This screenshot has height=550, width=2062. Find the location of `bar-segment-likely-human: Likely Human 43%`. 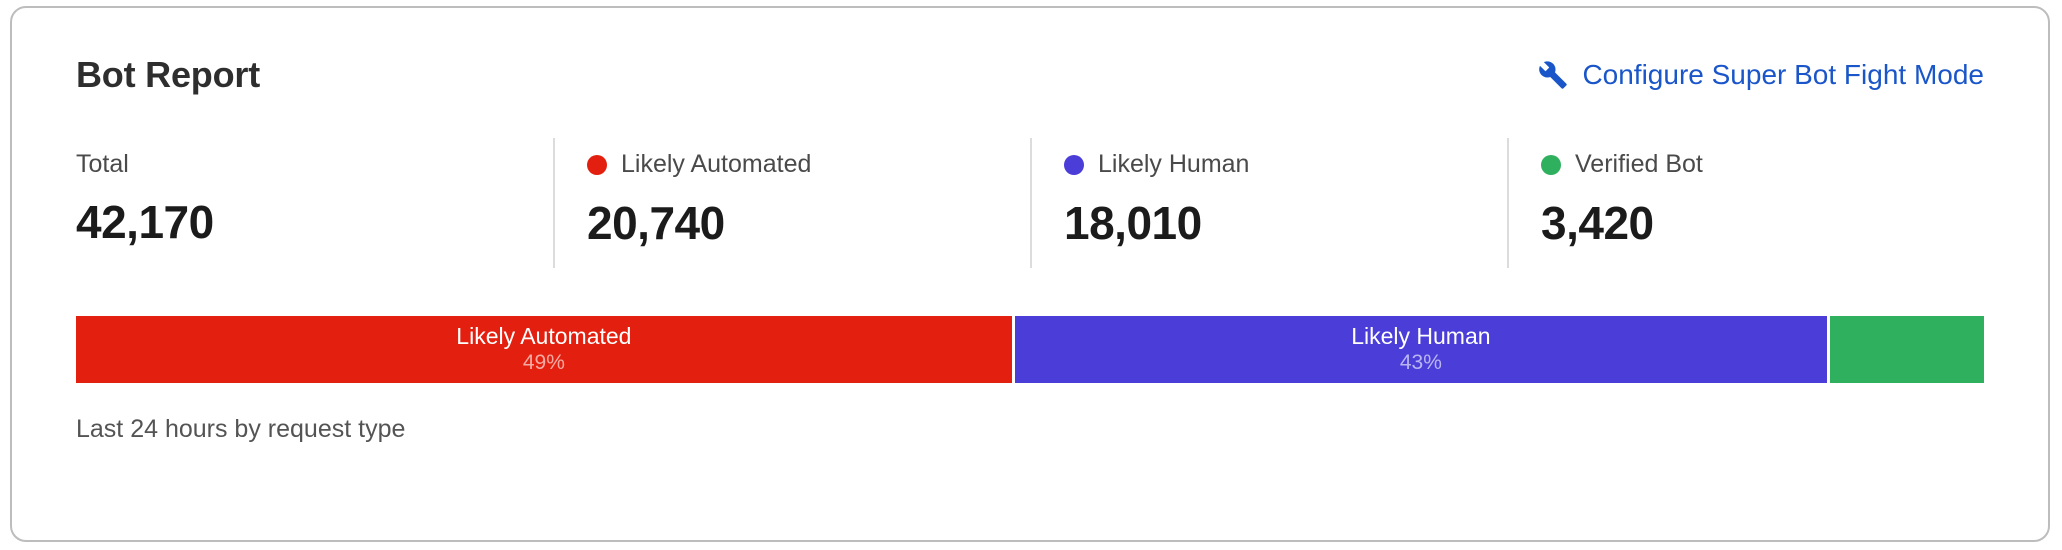

bar-segment-likely-human: Likely Human 43% is located at coordinates (1420, 349).